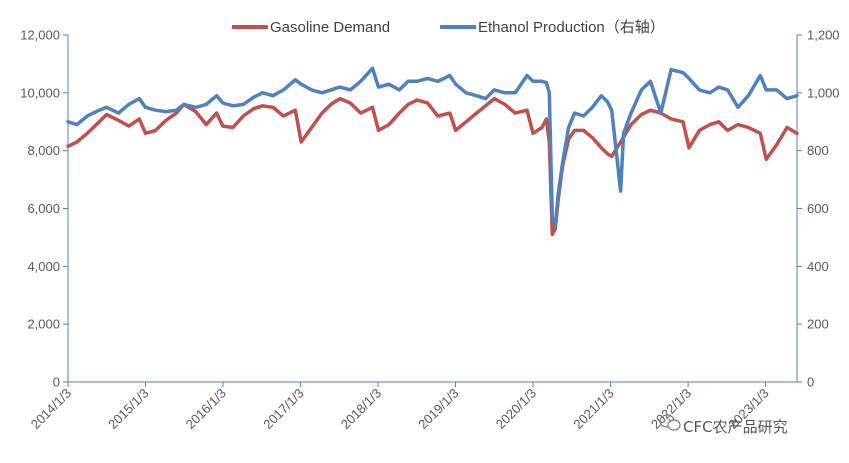 The width and height of the screenshot is (849, 463). I want to click on left-y-tick-label: 6,000, so click(43, 208).